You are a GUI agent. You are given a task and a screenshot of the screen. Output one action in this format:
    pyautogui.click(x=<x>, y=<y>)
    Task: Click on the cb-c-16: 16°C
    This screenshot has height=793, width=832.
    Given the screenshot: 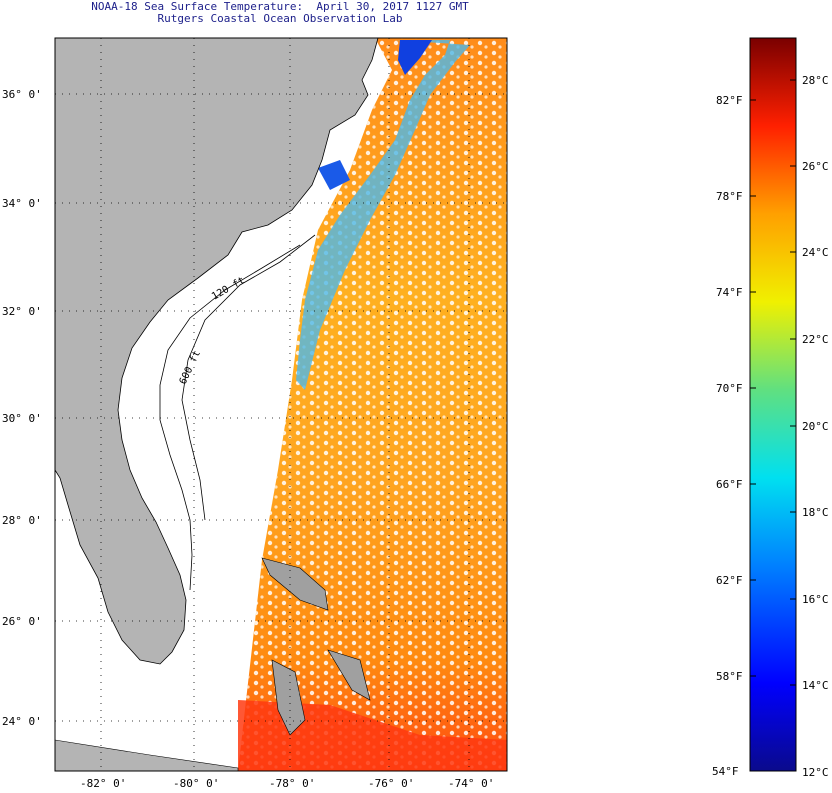 What is the action you would take?
    pyautogui.click(x=815, y=599)
    